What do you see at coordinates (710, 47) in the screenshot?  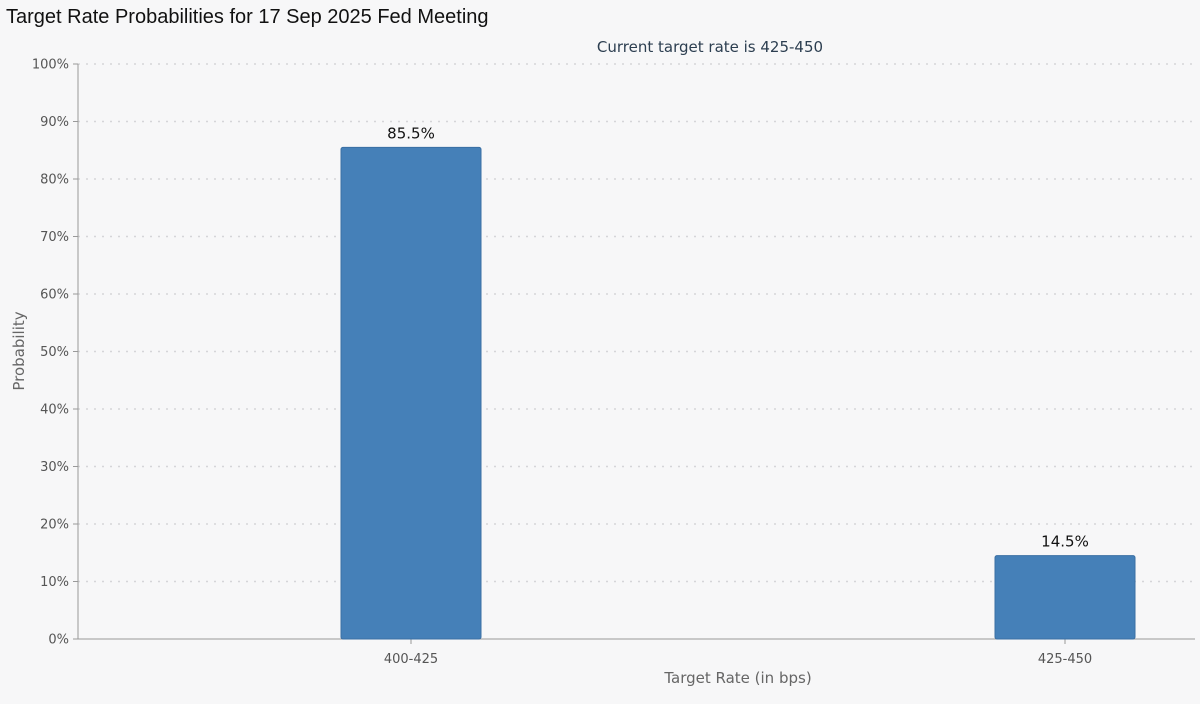 I see `chart-subtitle: Current target rate is 425-450` at bounding box center [710, 47].